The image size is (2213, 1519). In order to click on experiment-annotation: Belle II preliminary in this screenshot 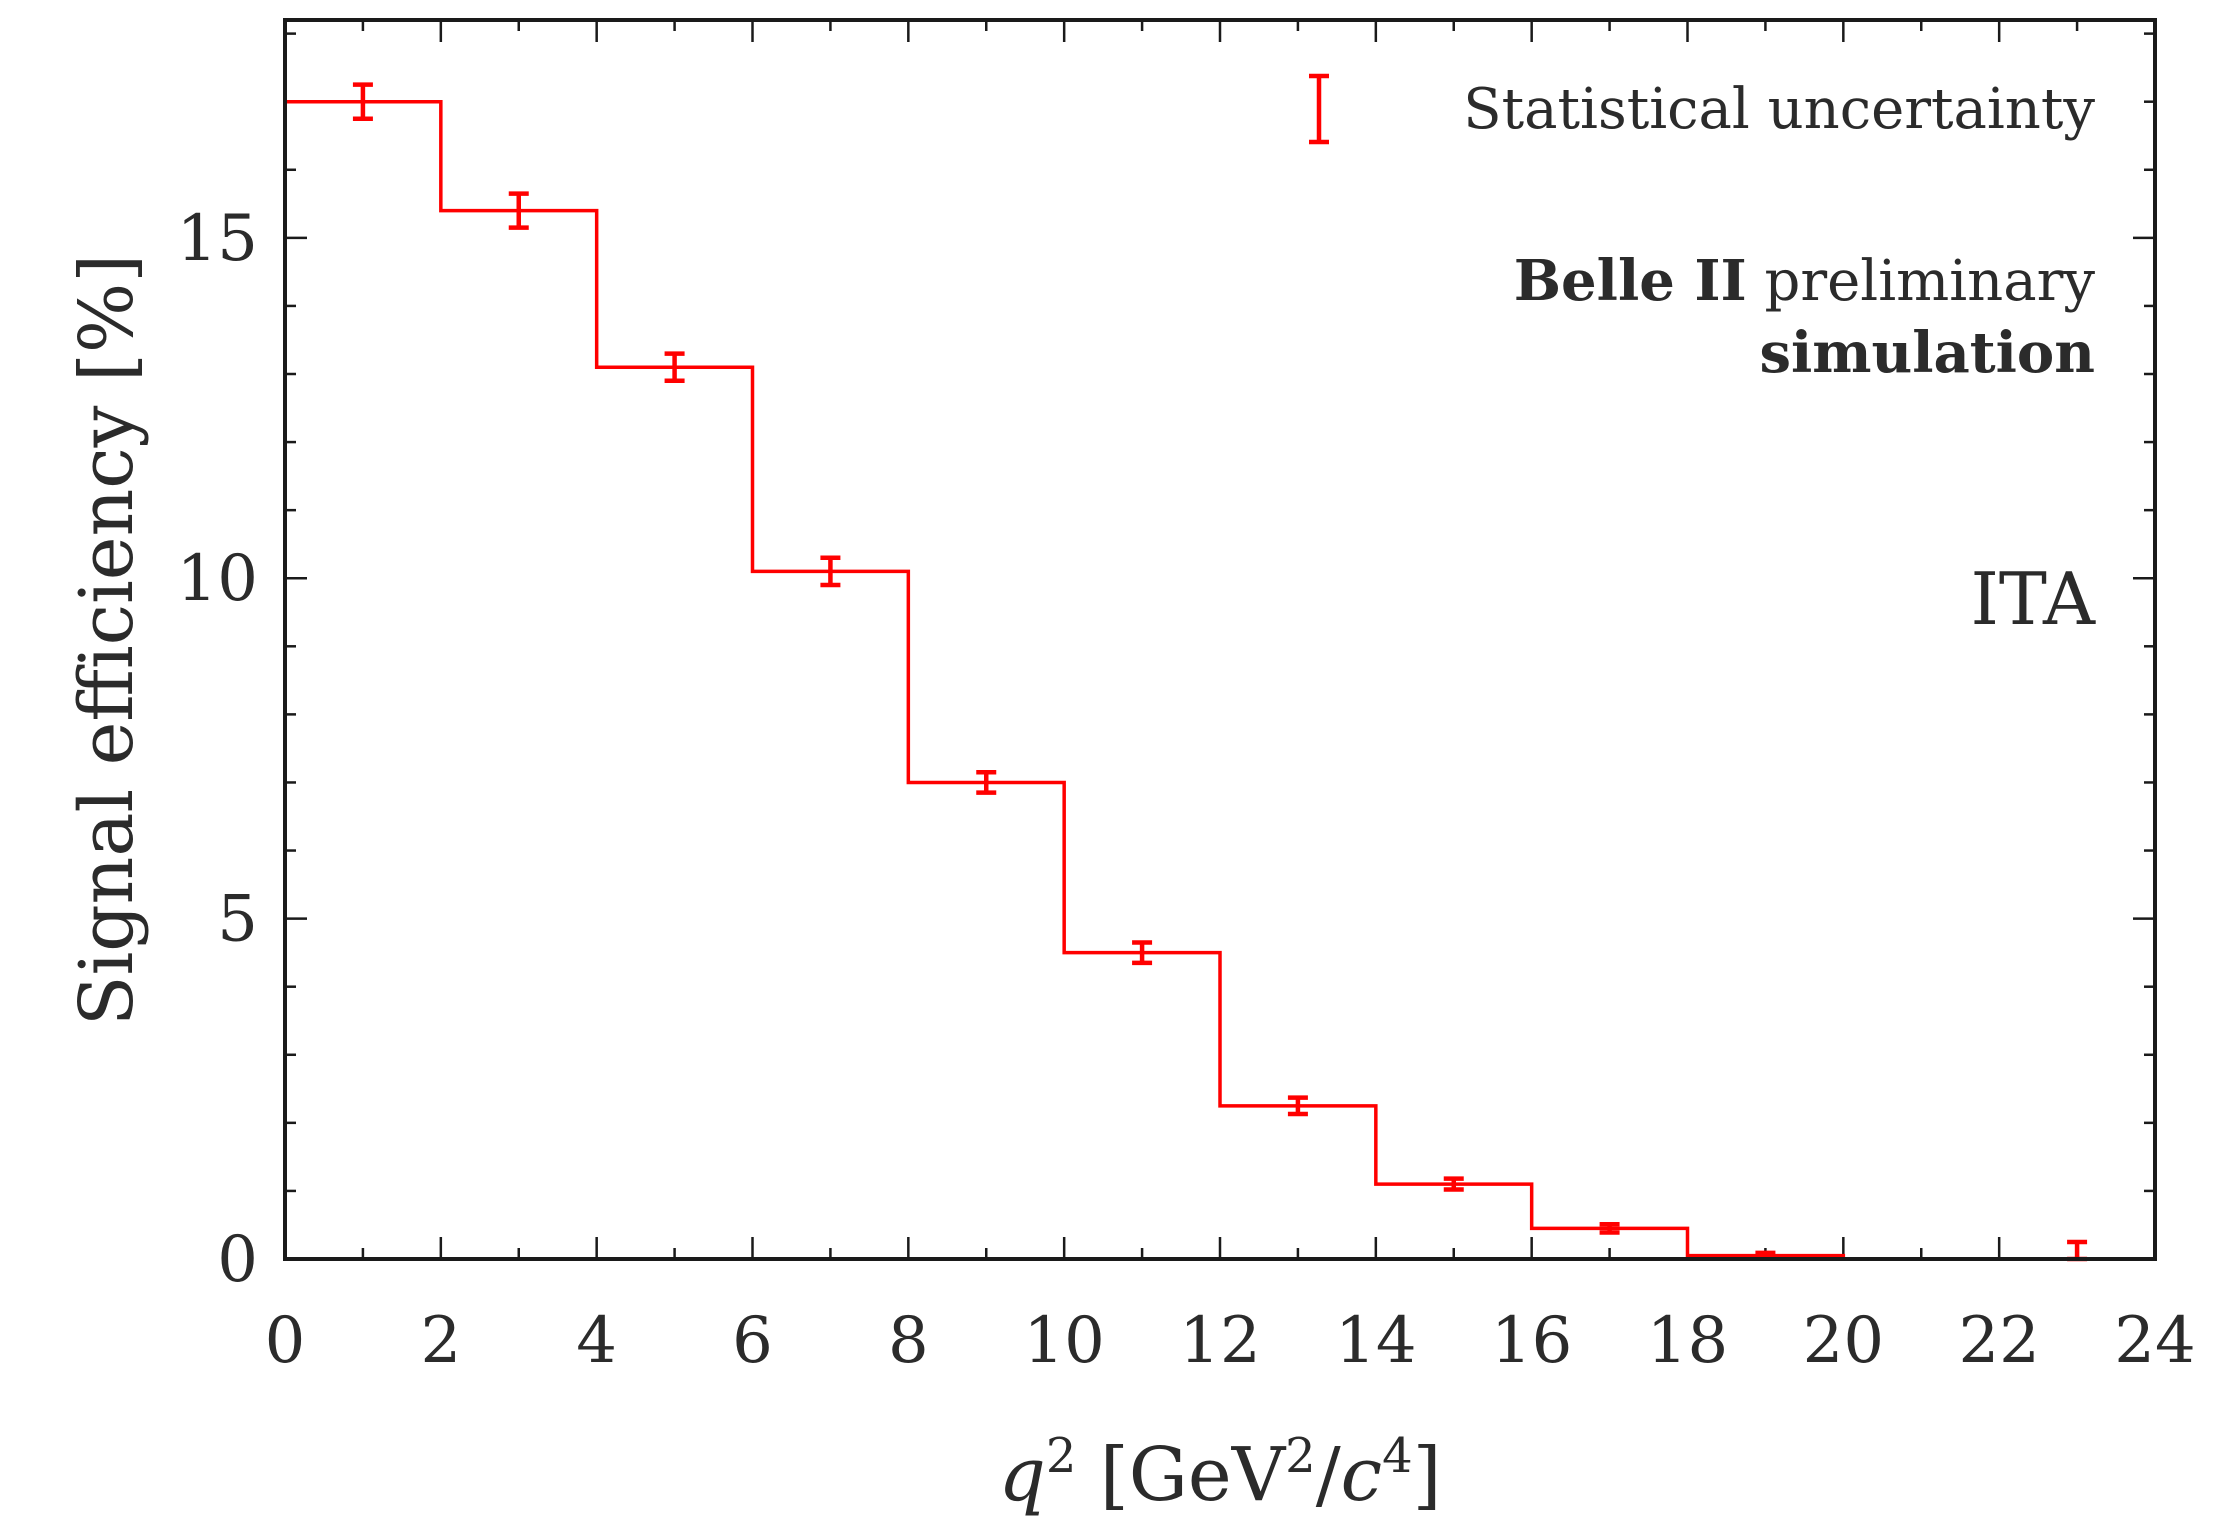, I will do `click(1805, 281)`.